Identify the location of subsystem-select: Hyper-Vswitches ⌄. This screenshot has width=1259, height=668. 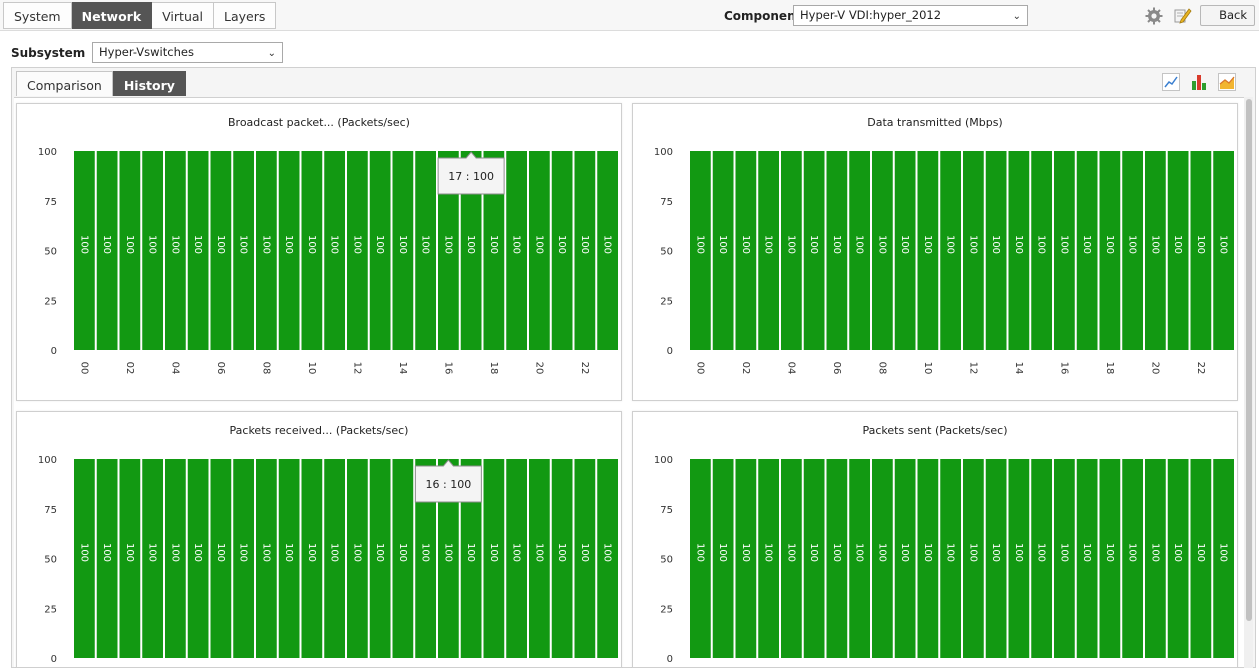
(187, 52).